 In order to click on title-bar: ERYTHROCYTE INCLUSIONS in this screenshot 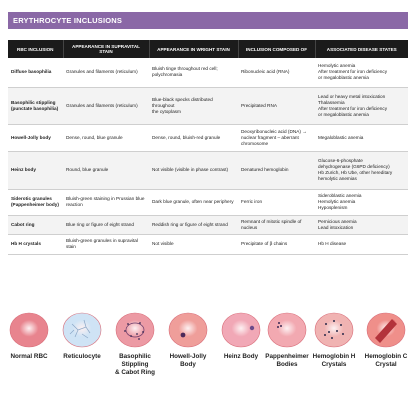, I will do `click(208, 20)`.